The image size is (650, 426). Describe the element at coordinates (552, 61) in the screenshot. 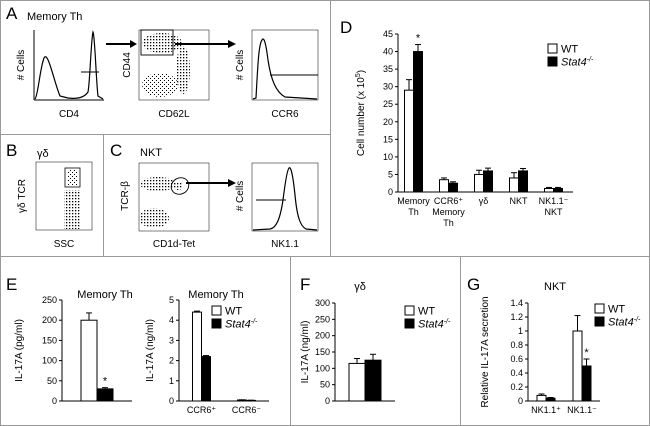

I see `chart-d-legend-ko-swatch` at that location.